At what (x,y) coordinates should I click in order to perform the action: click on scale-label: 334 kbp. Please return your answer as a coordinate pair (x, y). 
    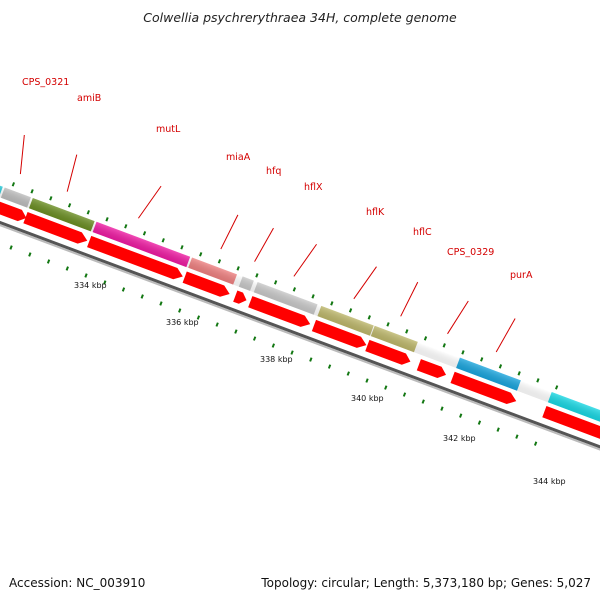
    Looking at the image, I should click on (90, 285).